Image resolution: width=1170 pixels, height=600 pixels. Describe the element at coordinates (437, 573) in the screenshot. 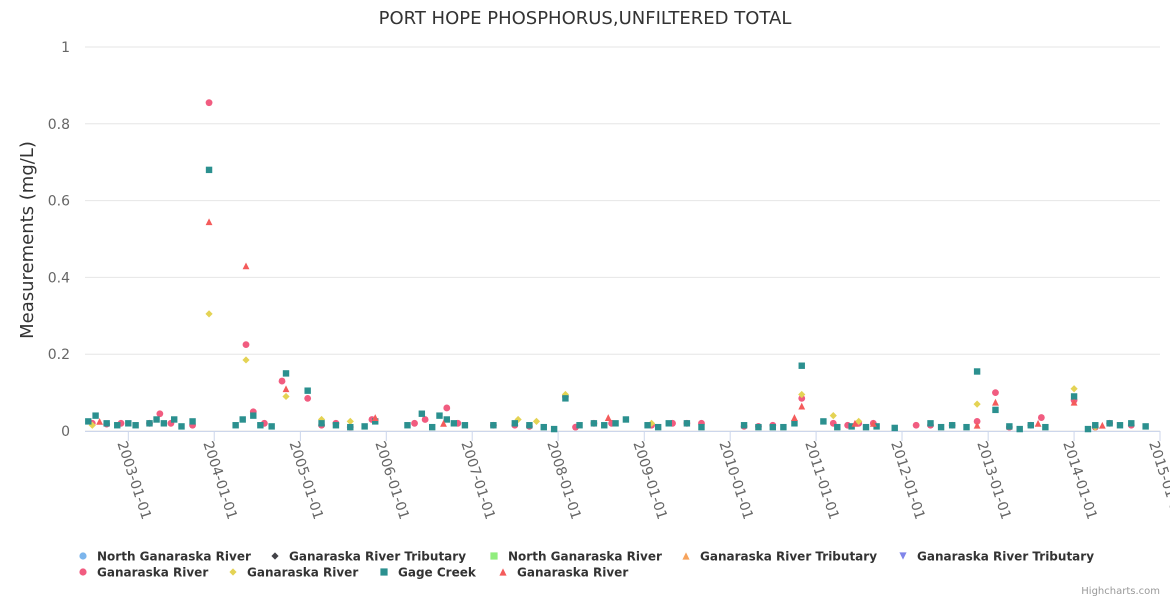

I see `legend-label: Gage Creek` at that location.